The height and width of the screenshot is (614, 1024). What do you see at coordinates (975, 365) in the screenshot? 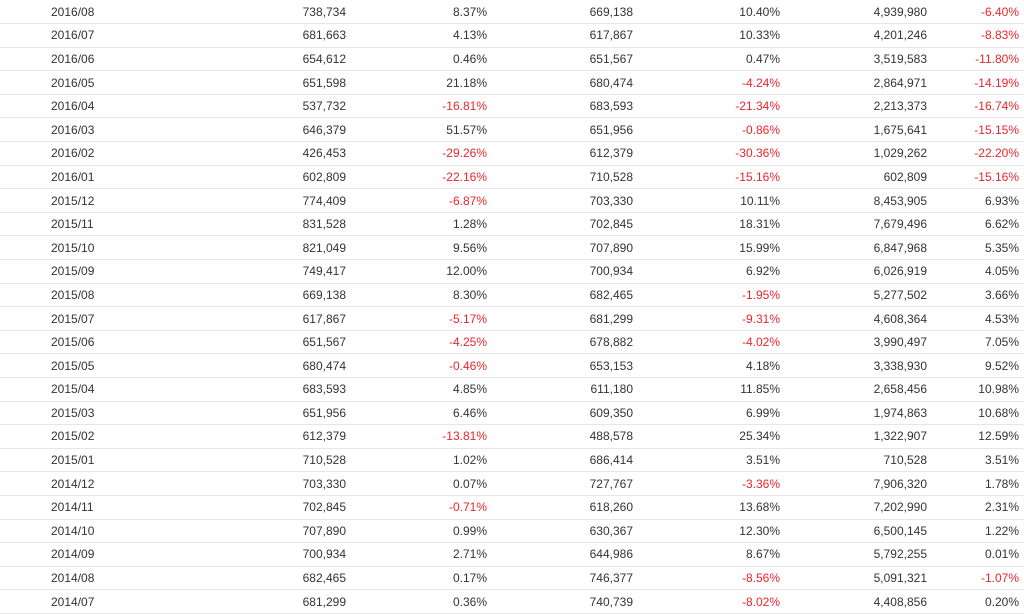
I see `change-cell: 9.52%` at bounding box center [975, 365].